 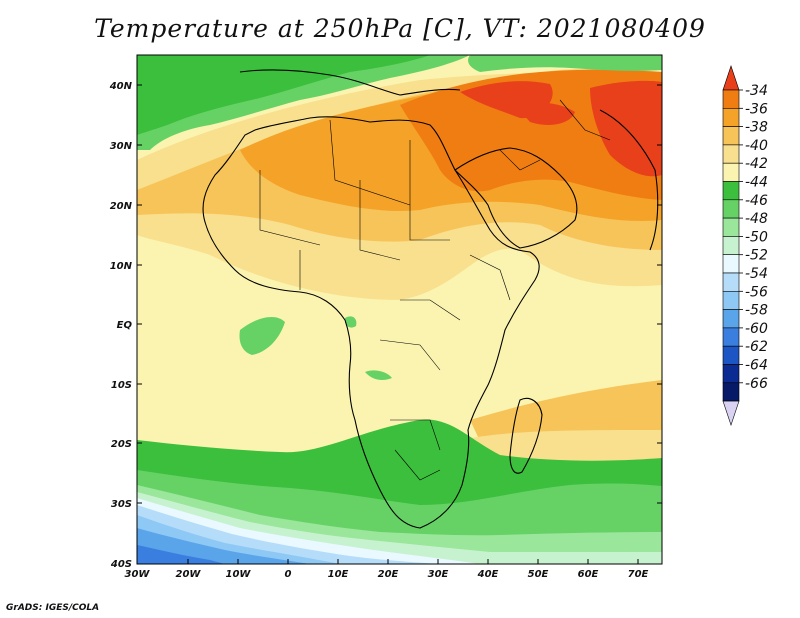 What do you see at coordinates (189, 574) in the screenshot?
I see `lon-label-20w: 20W` at bounding box center [189, 574].